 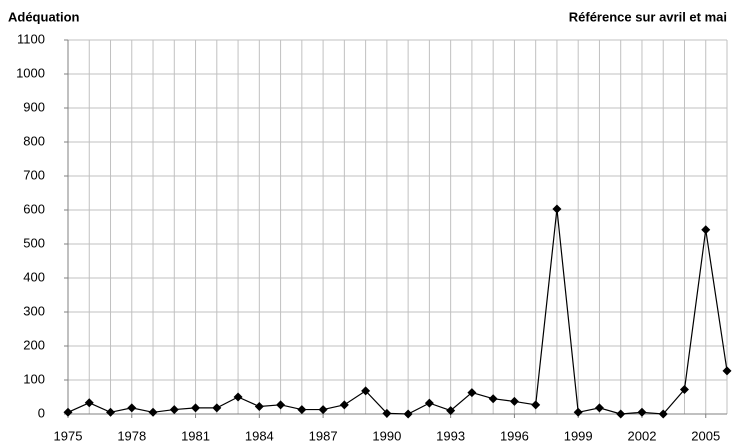 What do you see at coordinates (195, 435) in the screenshot?
I see `x-tick-label: 1981` at bounding box center [195, 435].